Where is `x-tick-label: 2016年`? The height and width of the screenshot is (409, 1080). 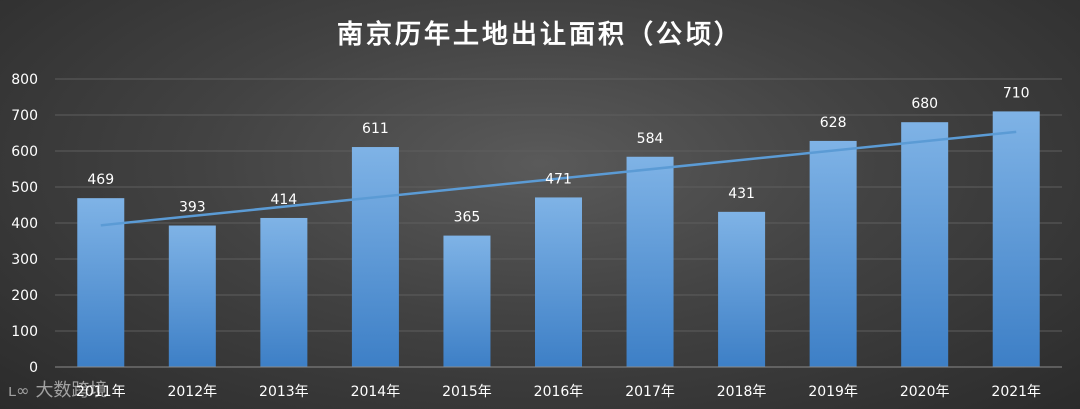
x-tick-label: 2016年 is located at coordinates (559, 392).